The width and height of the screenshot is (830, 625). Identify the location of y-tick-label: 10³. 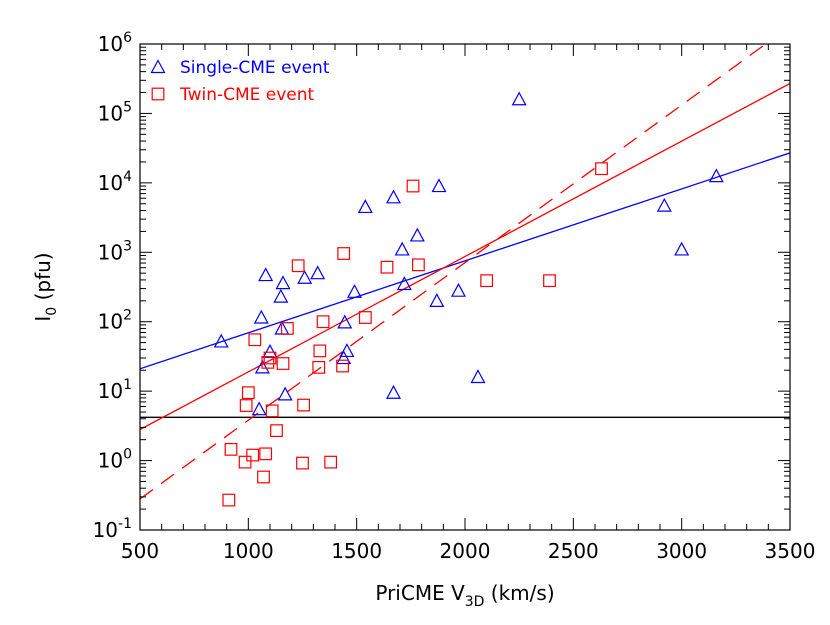
(115, 251).